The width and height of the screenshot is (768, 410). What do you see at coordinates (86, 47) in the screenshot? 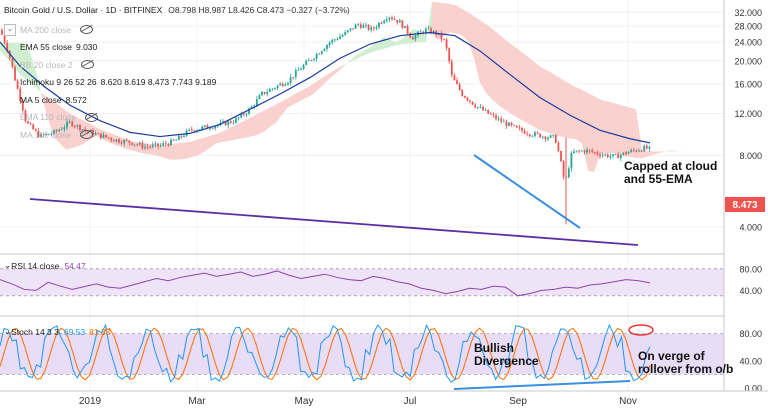
I see `legend-value: 9.030` at bounding box center [86, 47].